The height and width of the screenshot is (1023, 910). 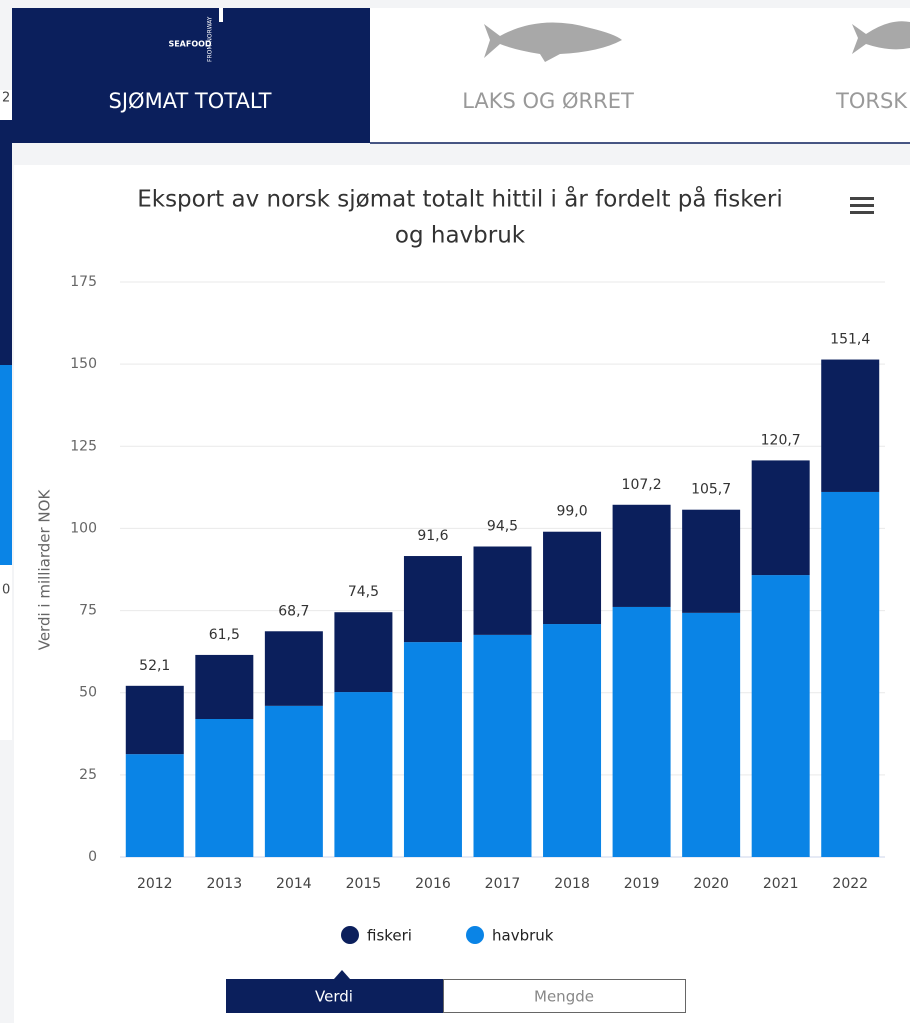 I want to click on menu-icon, so click(x=862, y=205).